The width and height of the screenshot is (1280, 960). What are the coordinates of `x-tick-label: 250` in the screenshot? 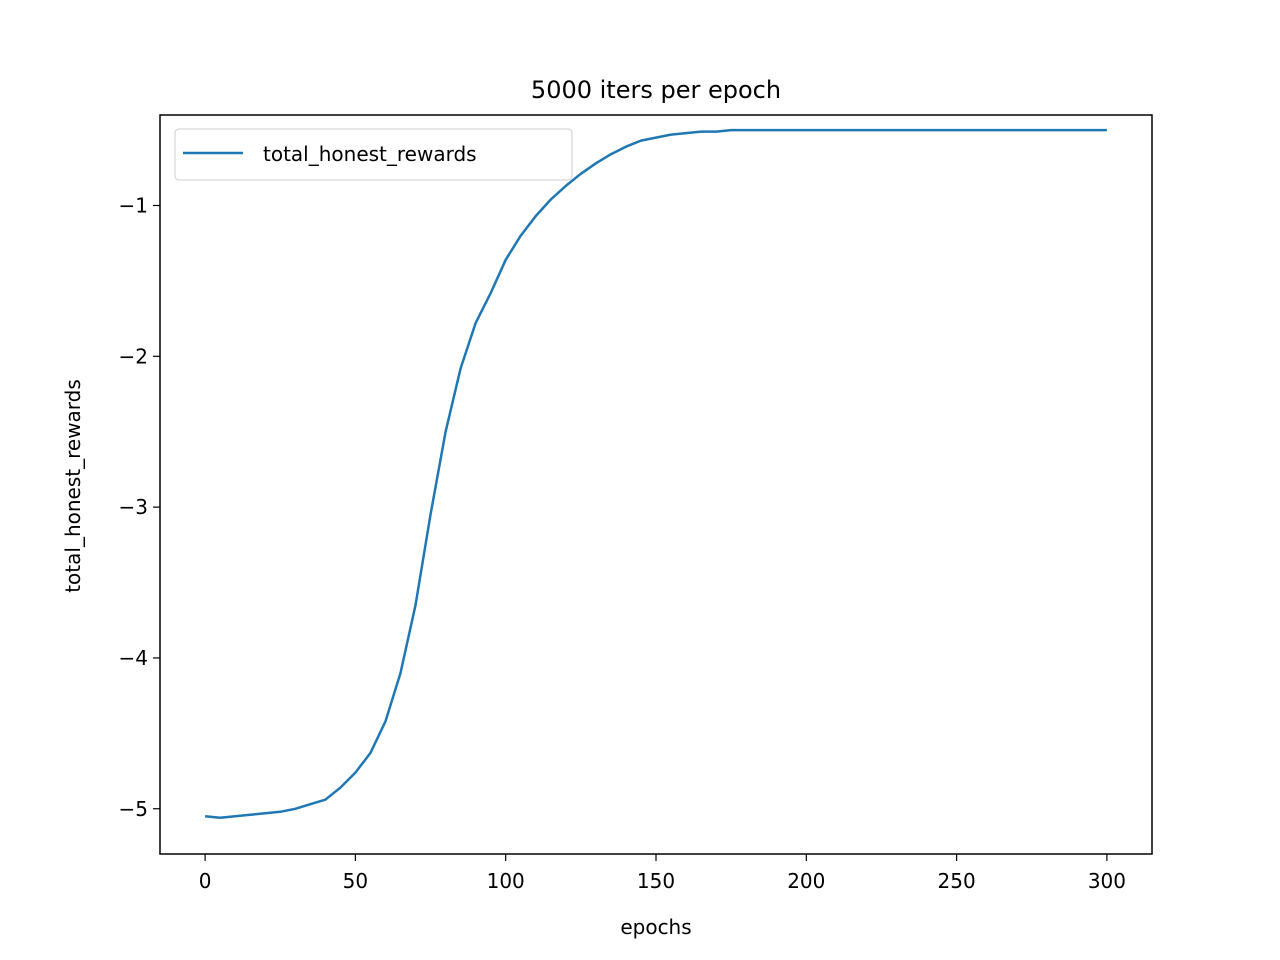 It's located at (957, 881).